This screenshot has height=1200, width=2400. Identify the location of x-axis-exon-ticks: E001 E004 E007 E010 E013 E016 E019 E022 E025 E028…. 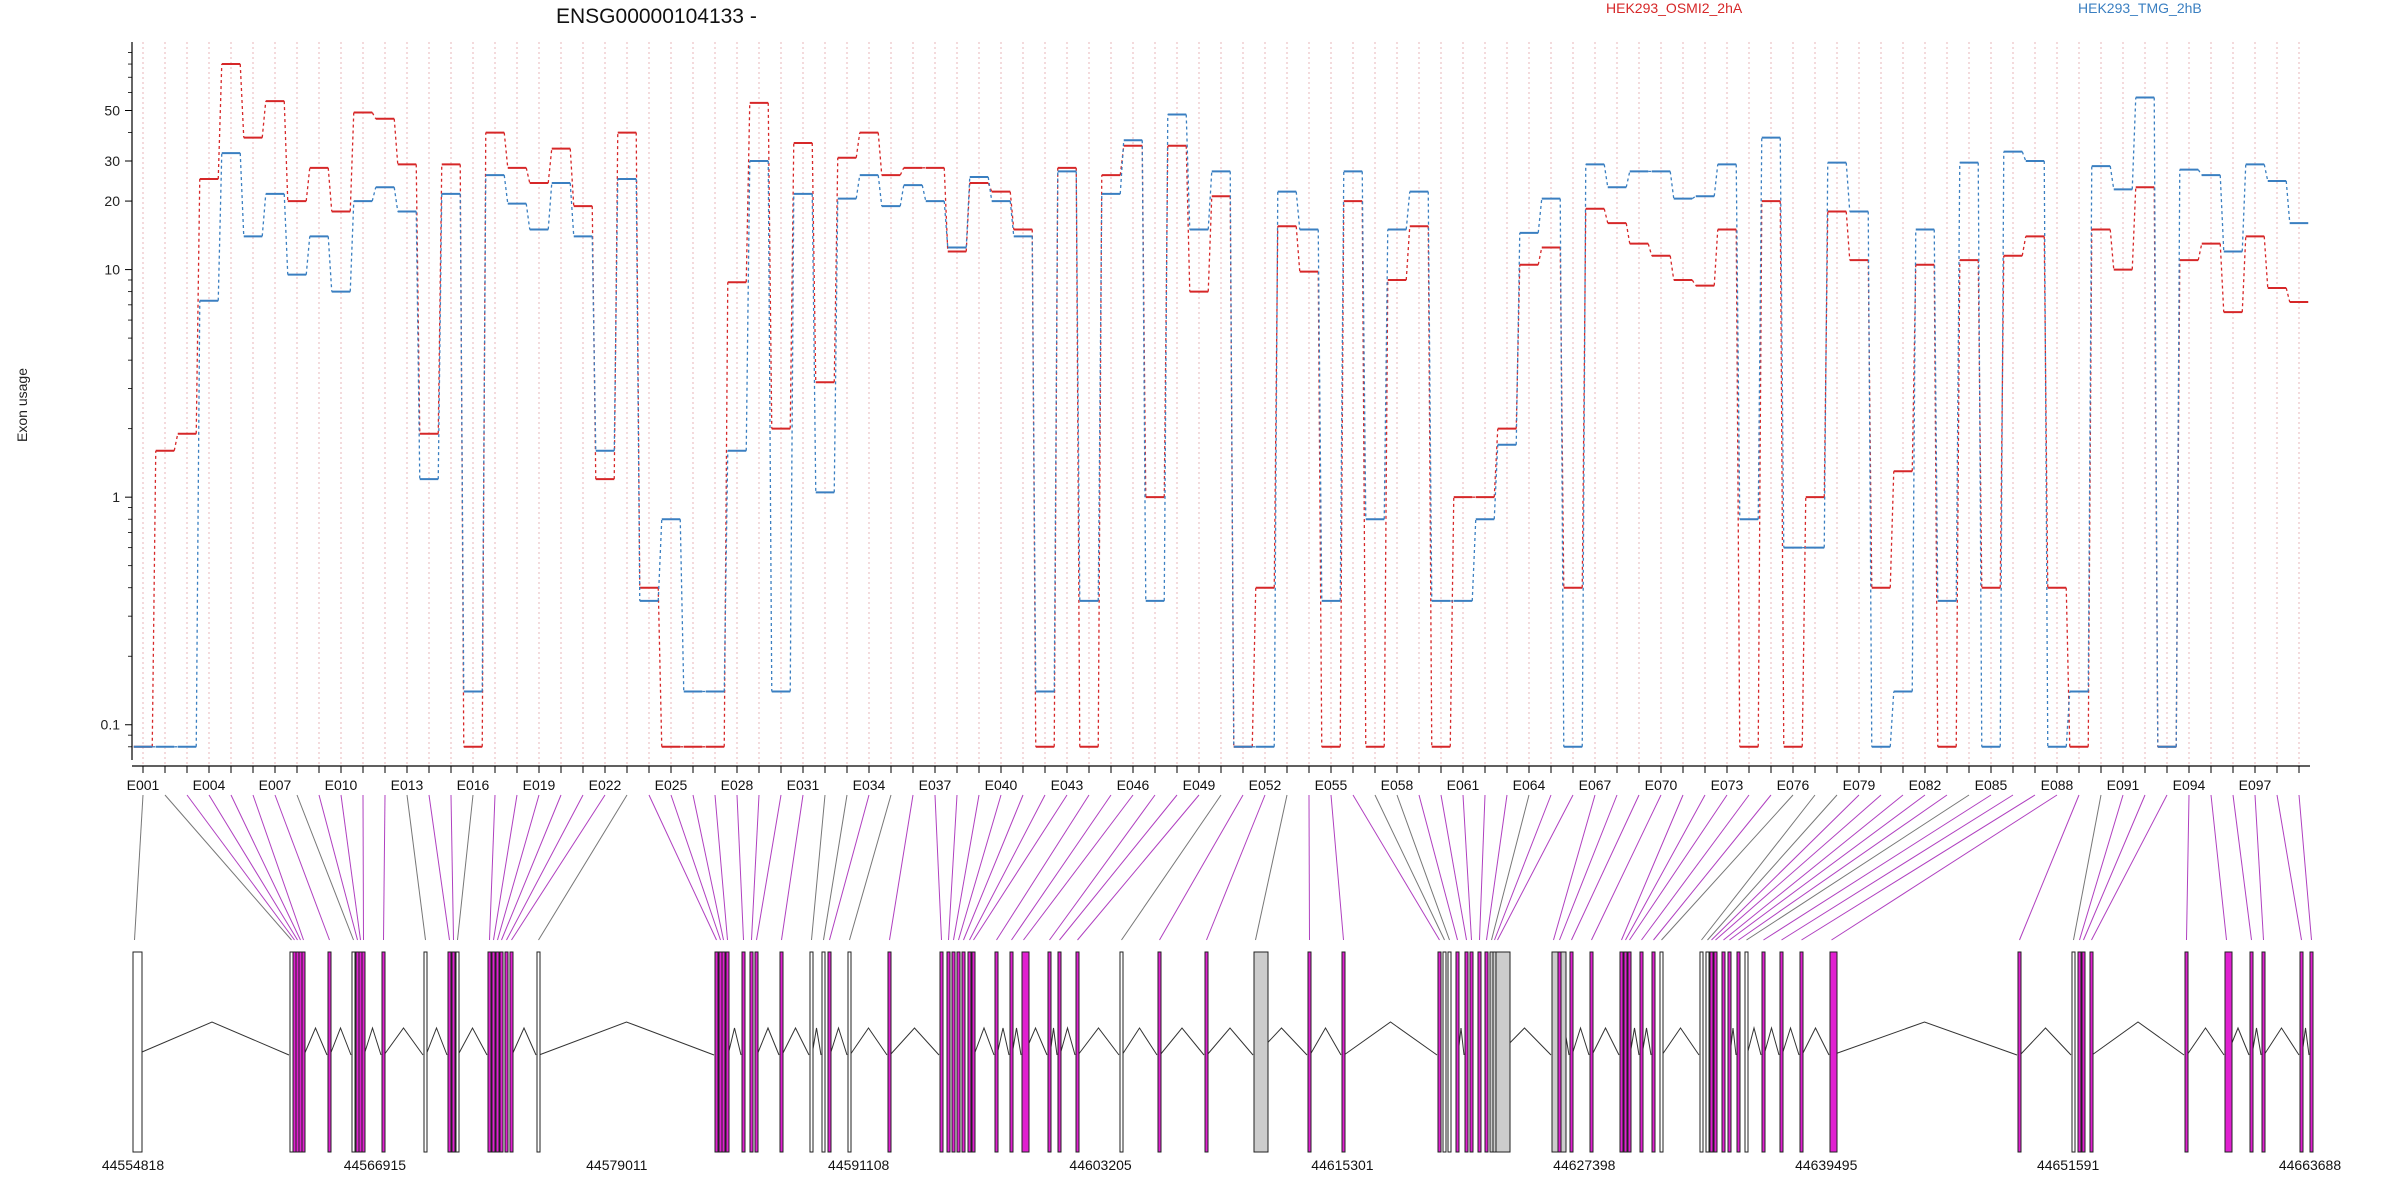
(1213, 779).